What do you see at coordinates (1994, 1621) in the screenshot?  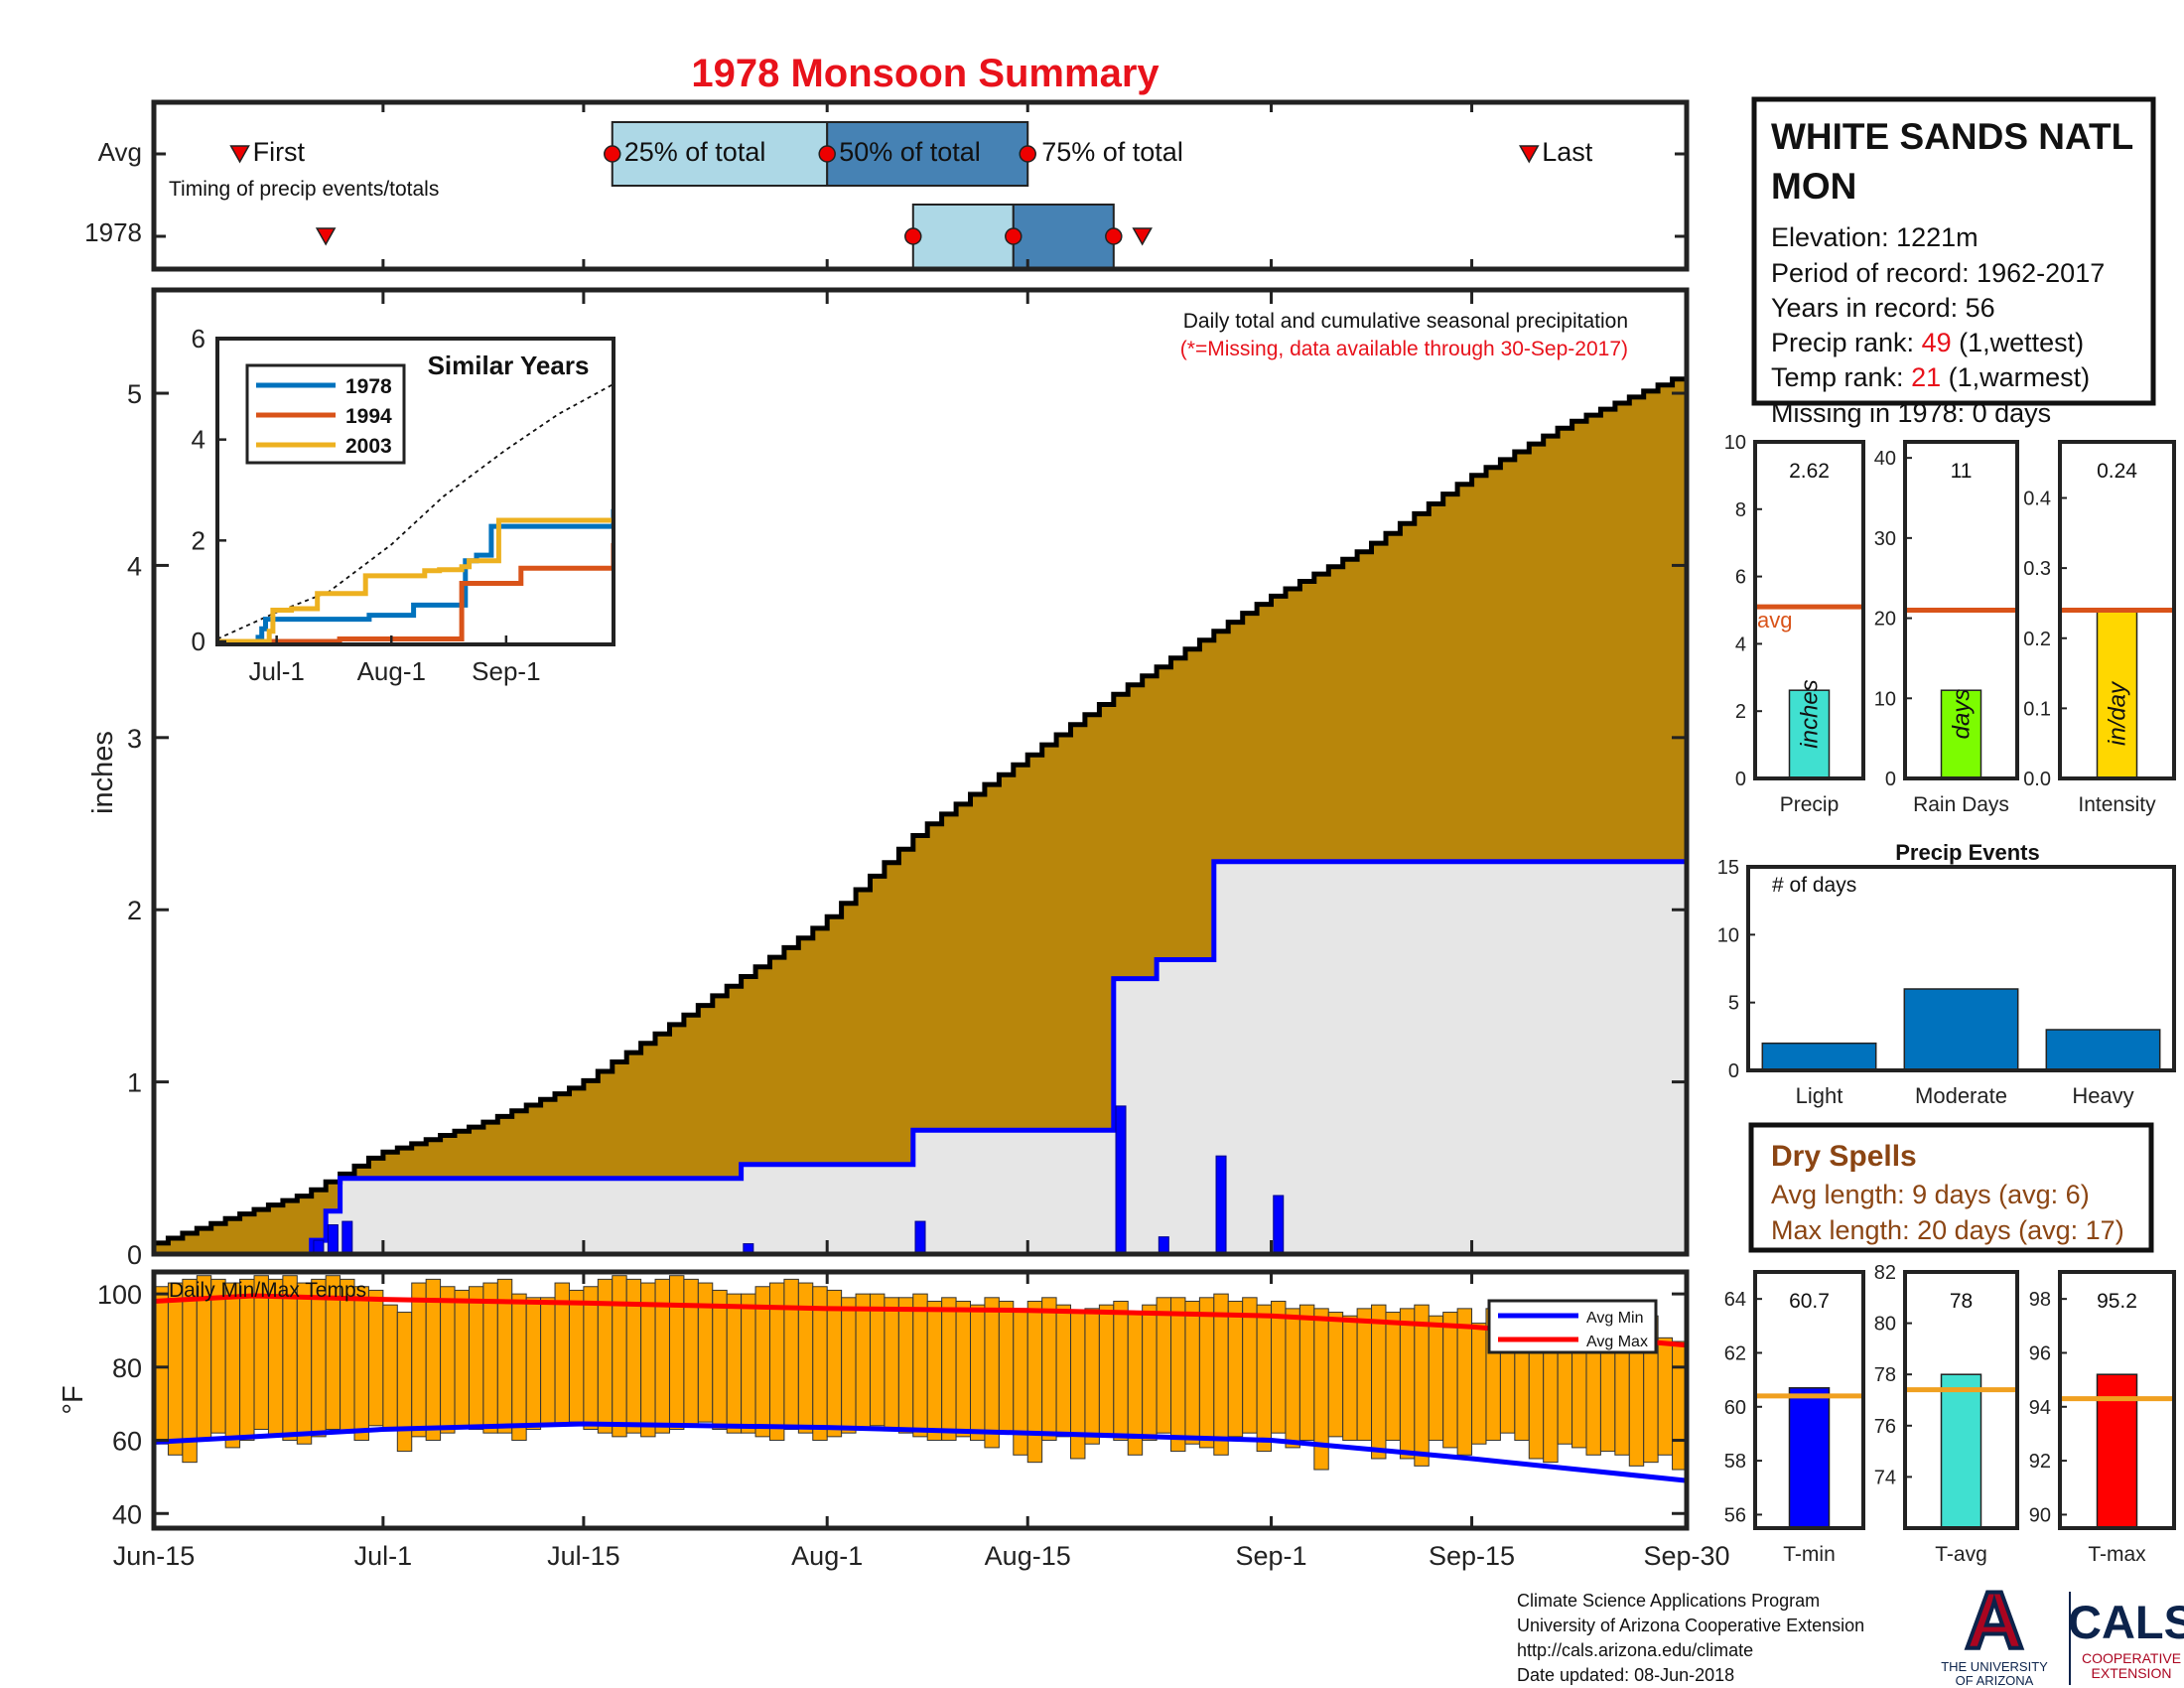 I see `ua-monogram: A` at bounding box center [1994, 1621].